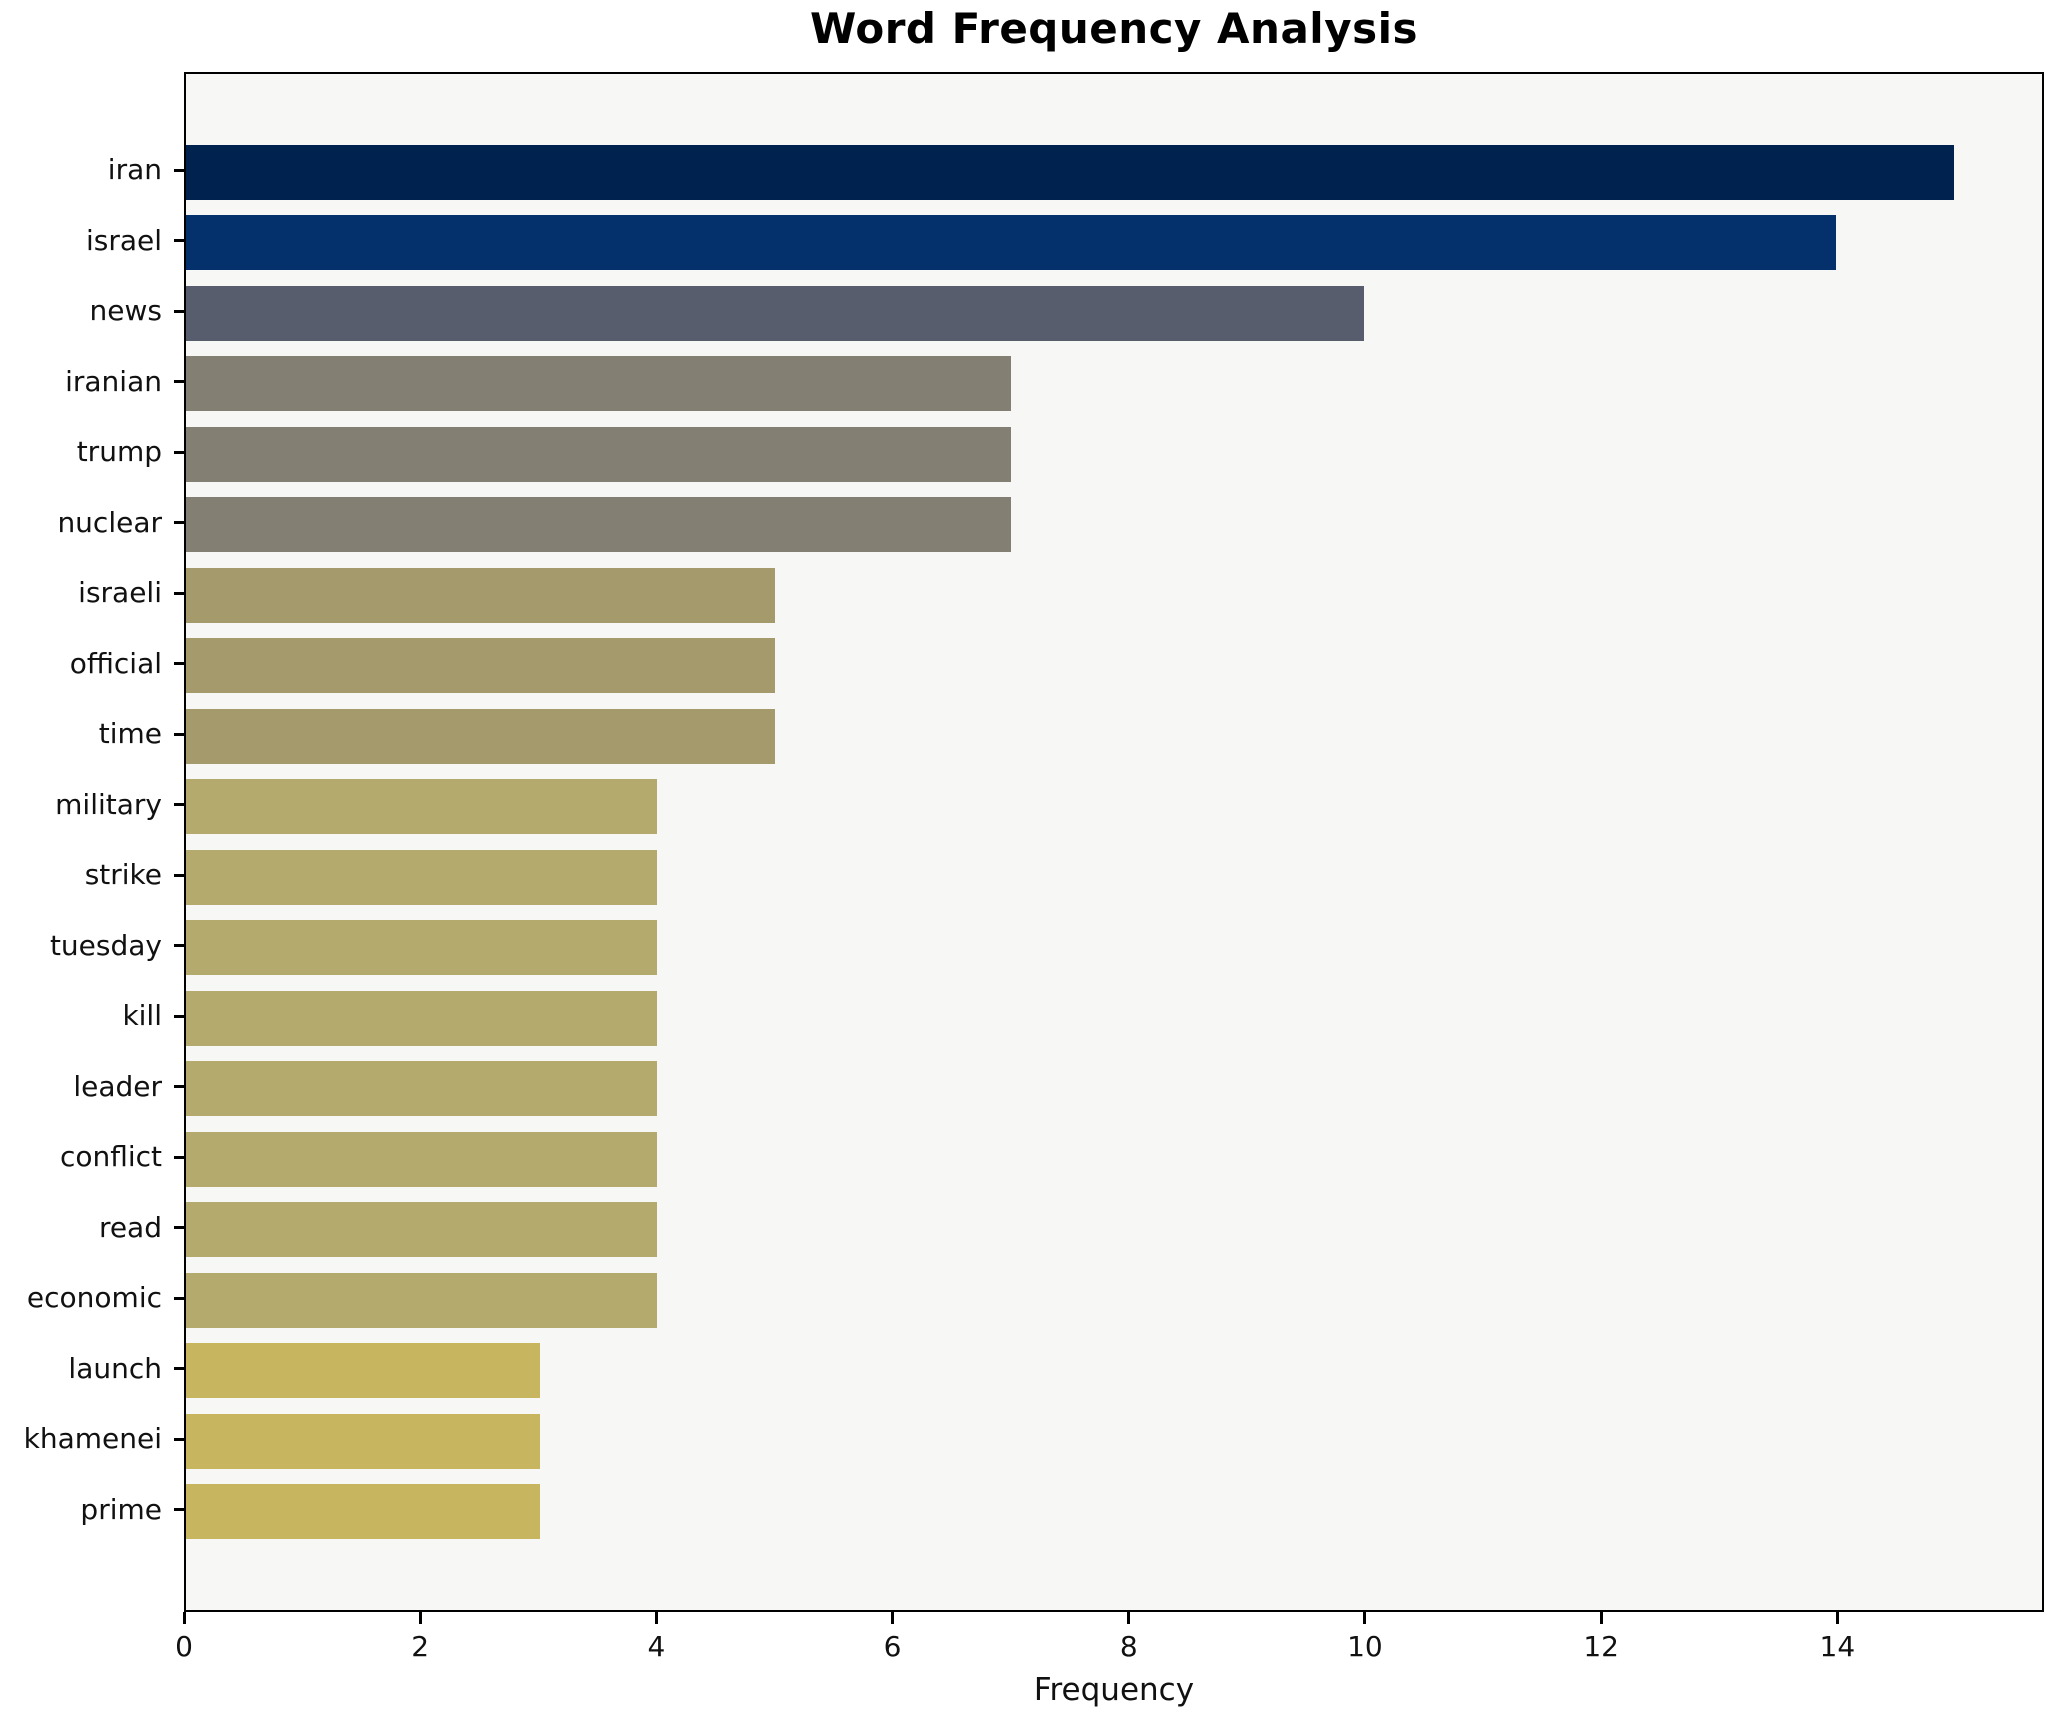 Image resolution: width=2064 pixels, height=1722 pixels. I want to click on x-tick-label: 2, so click(420, 1646).